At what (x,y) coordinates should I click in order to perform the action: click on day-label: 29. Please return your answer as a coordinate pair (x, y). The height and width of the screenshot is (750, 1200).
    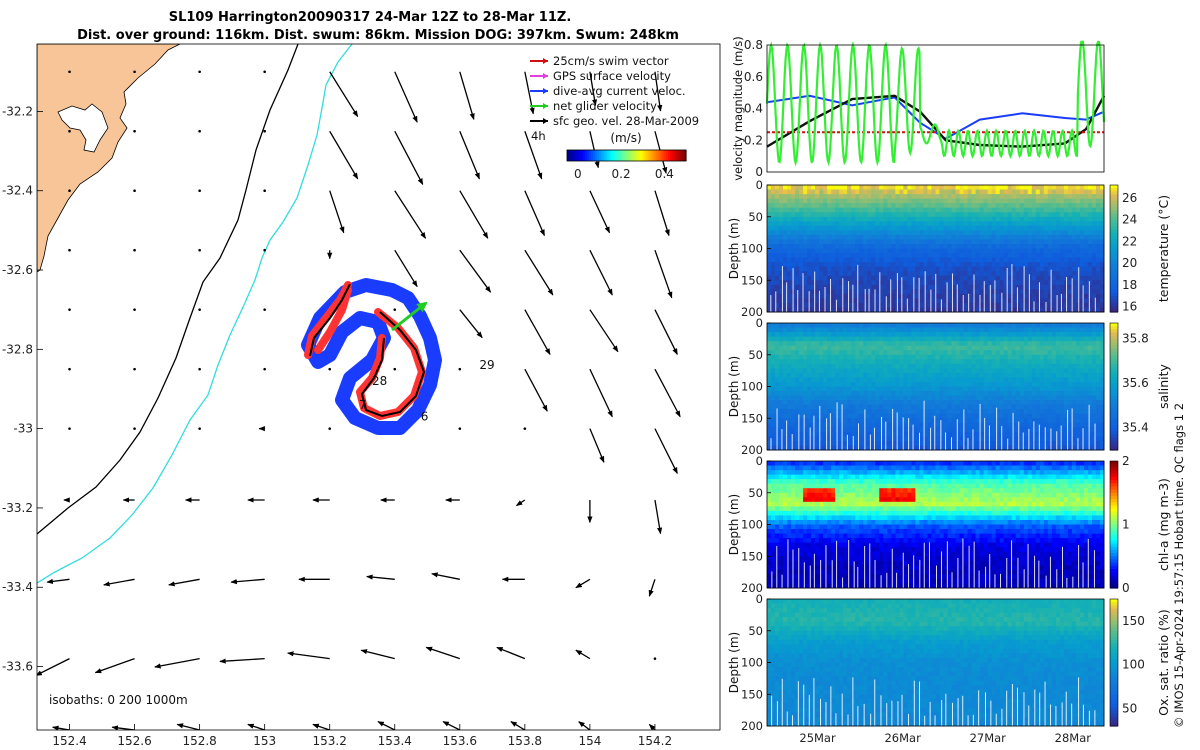
    Looking at the image, I should click on (486, 365).